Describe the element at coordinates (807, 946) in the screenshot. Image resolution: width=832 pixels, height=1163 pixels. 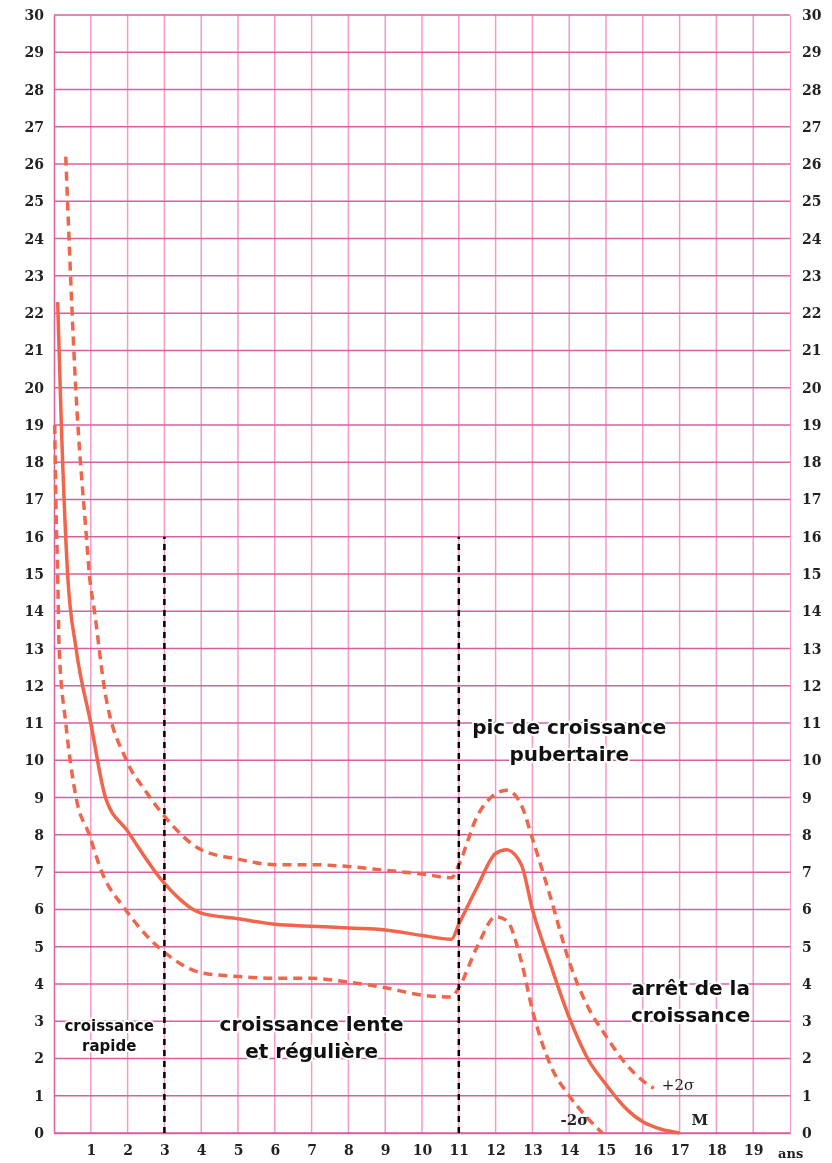
I see `y2-tick-label: 5` at that location.